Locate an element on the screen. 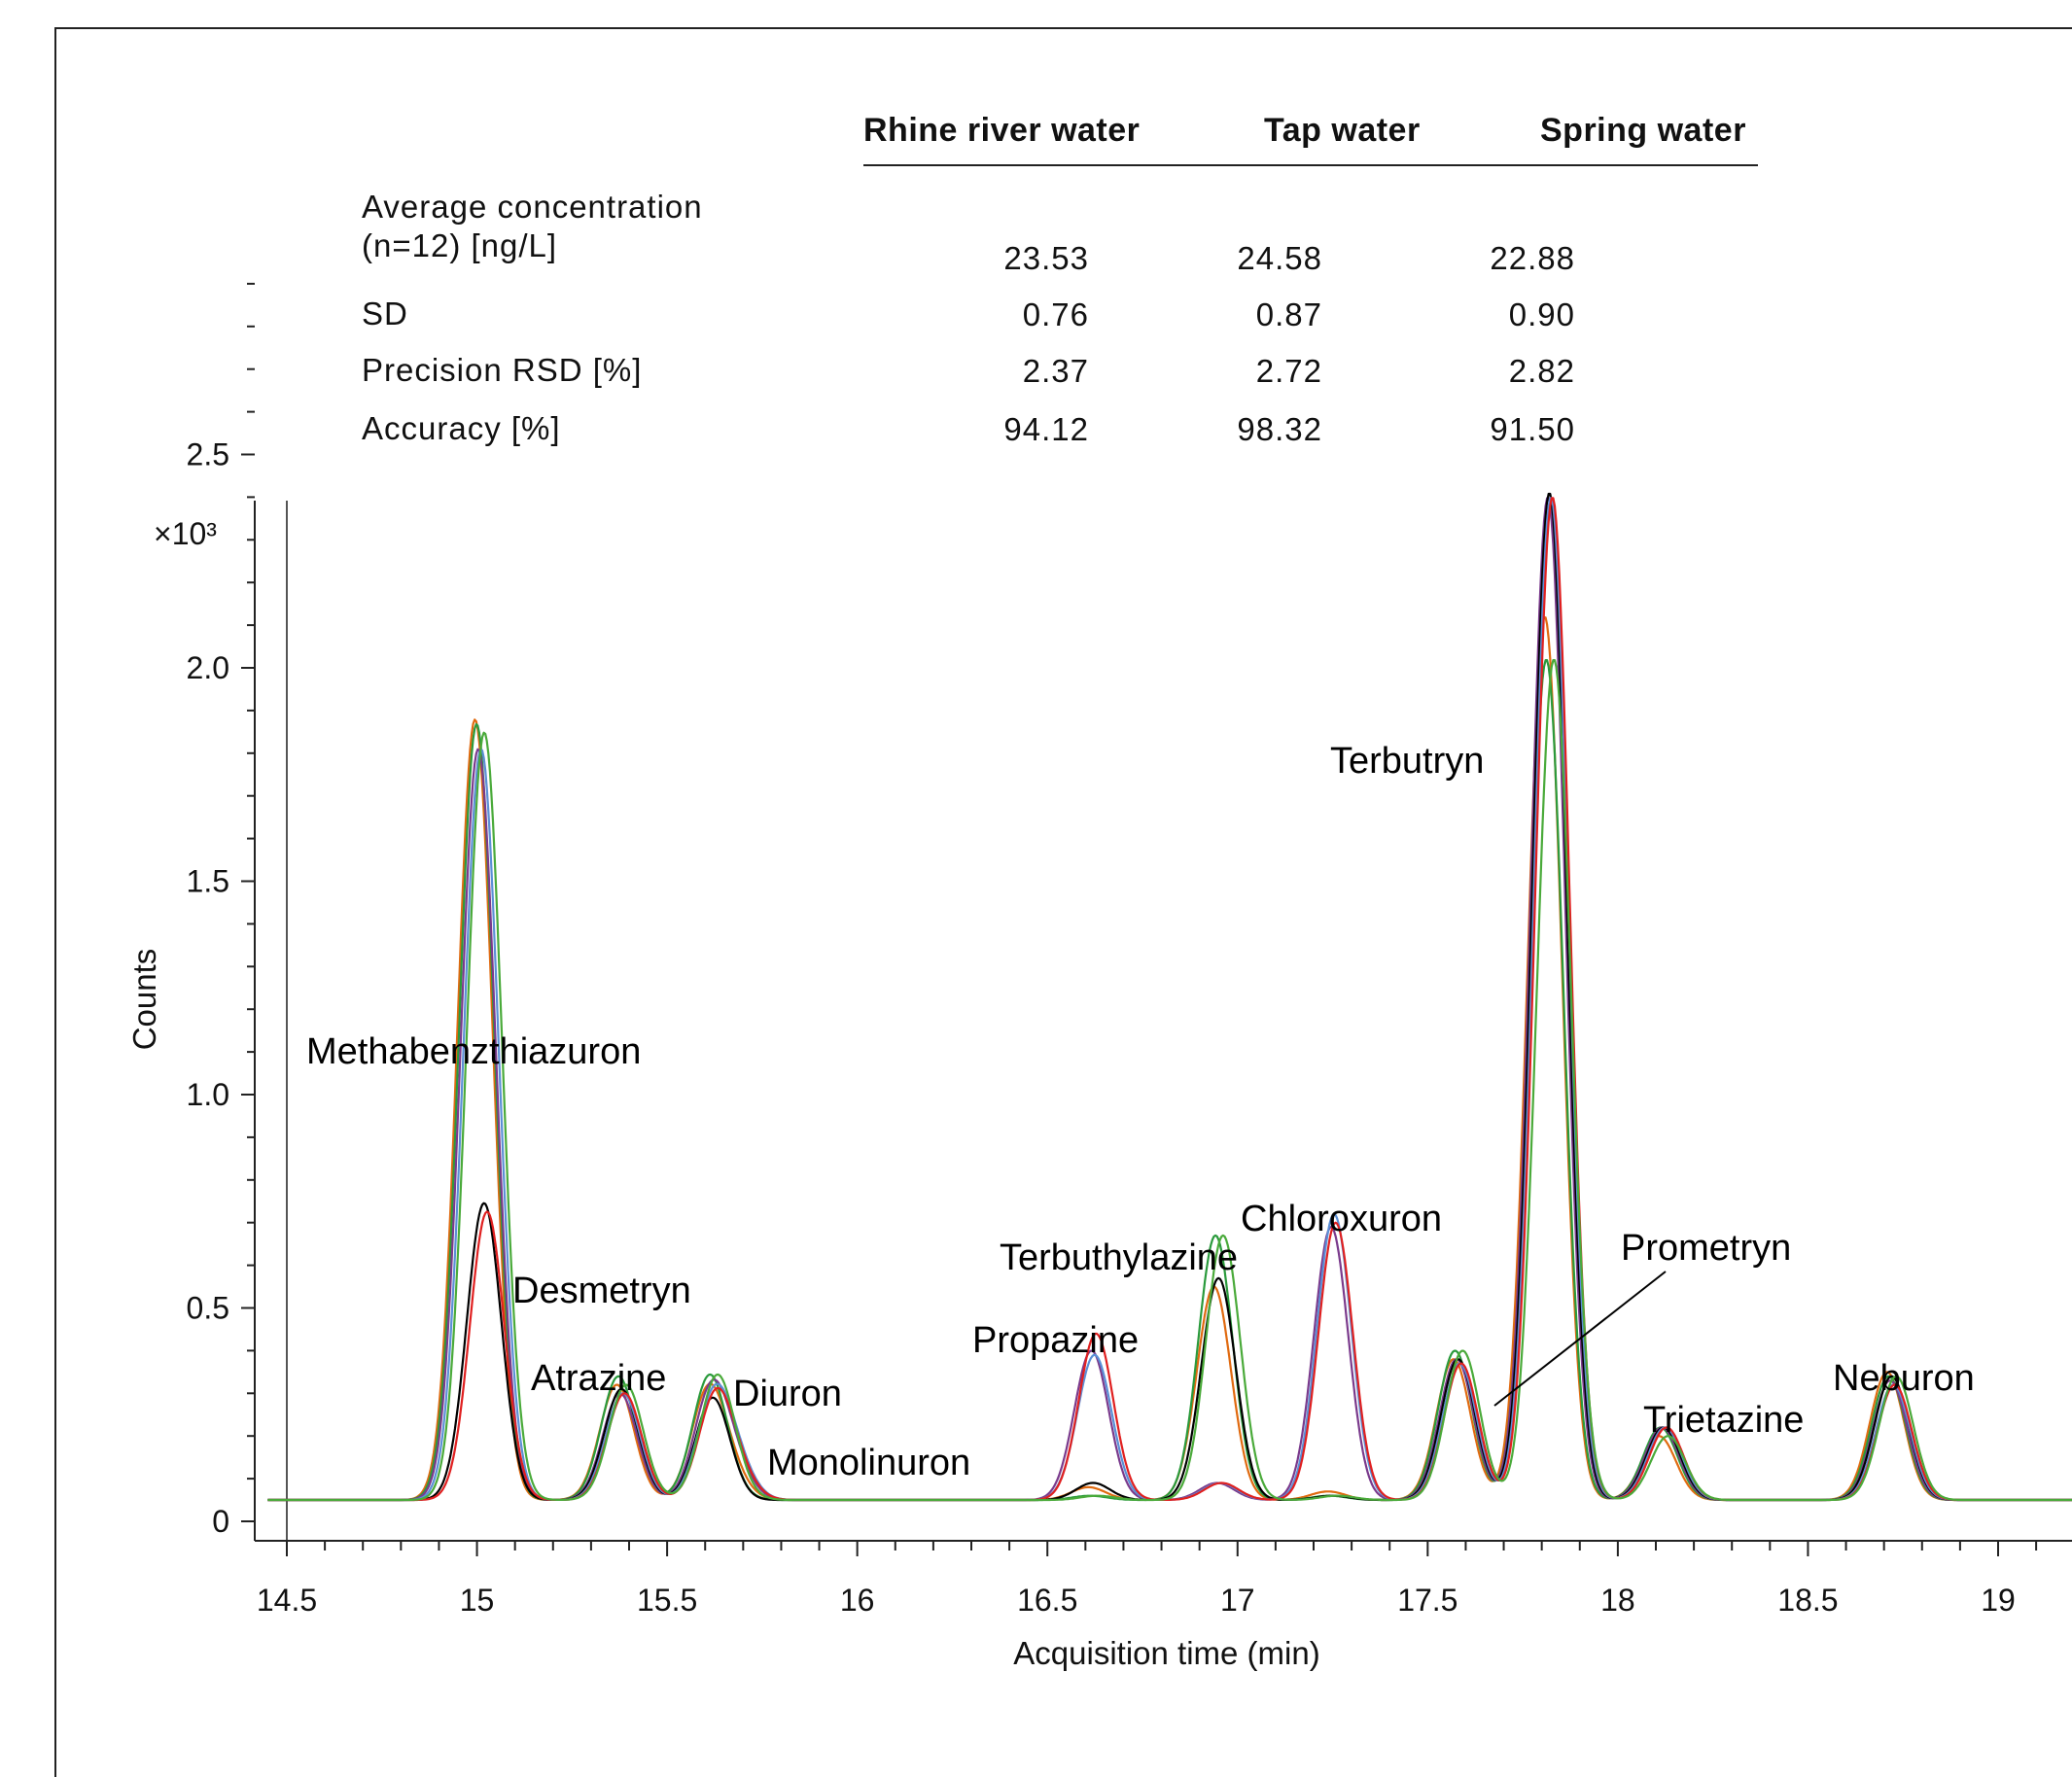 This screenshot has width=2072, height=1777. column-header-tap: Tap water is located at coordinates (1342, 131).